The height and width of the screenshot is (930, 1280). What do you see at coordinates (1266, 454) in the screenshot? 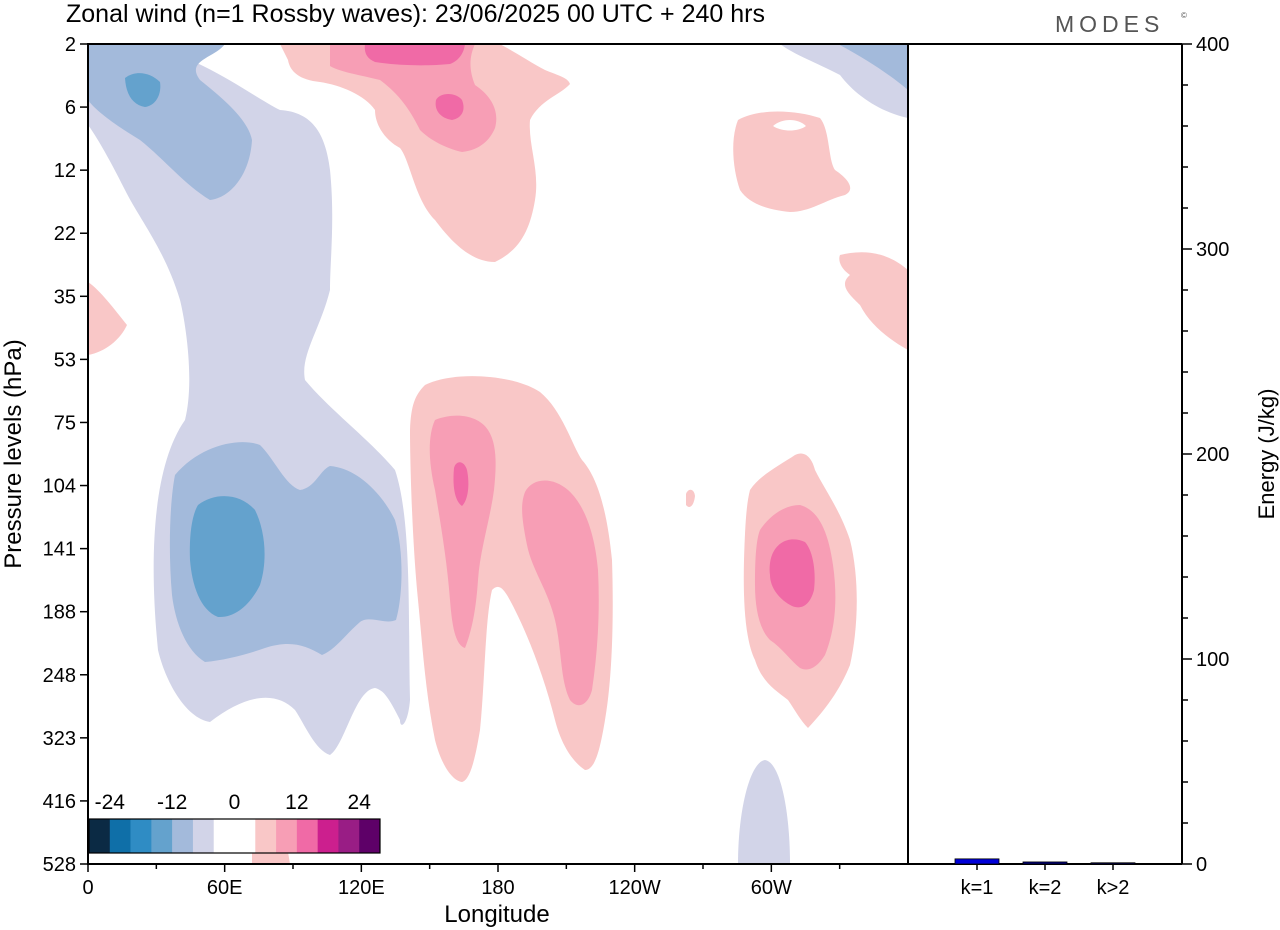
I see `energy-axis-label: Energy (J/kg)` at bounding box center [1266, 454].